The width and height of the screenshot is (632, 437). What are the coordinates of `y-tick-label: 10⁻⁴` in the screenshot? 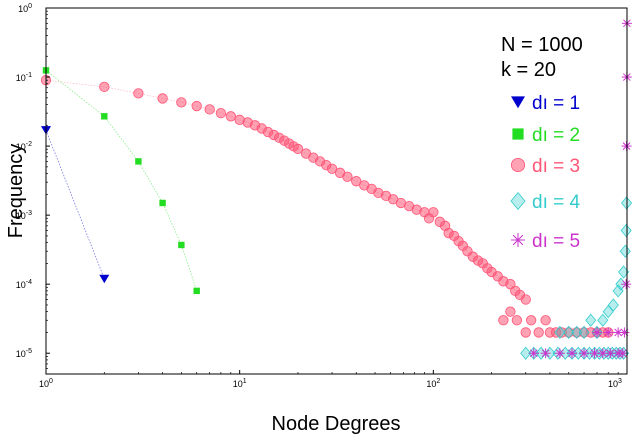 It's located at (24, 284).